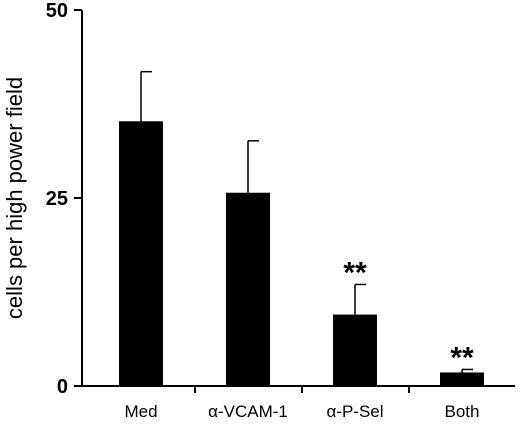 The width and height of the screenshot is (520, 425). I want to click on y-tick-label: 0, so click(62, 387).